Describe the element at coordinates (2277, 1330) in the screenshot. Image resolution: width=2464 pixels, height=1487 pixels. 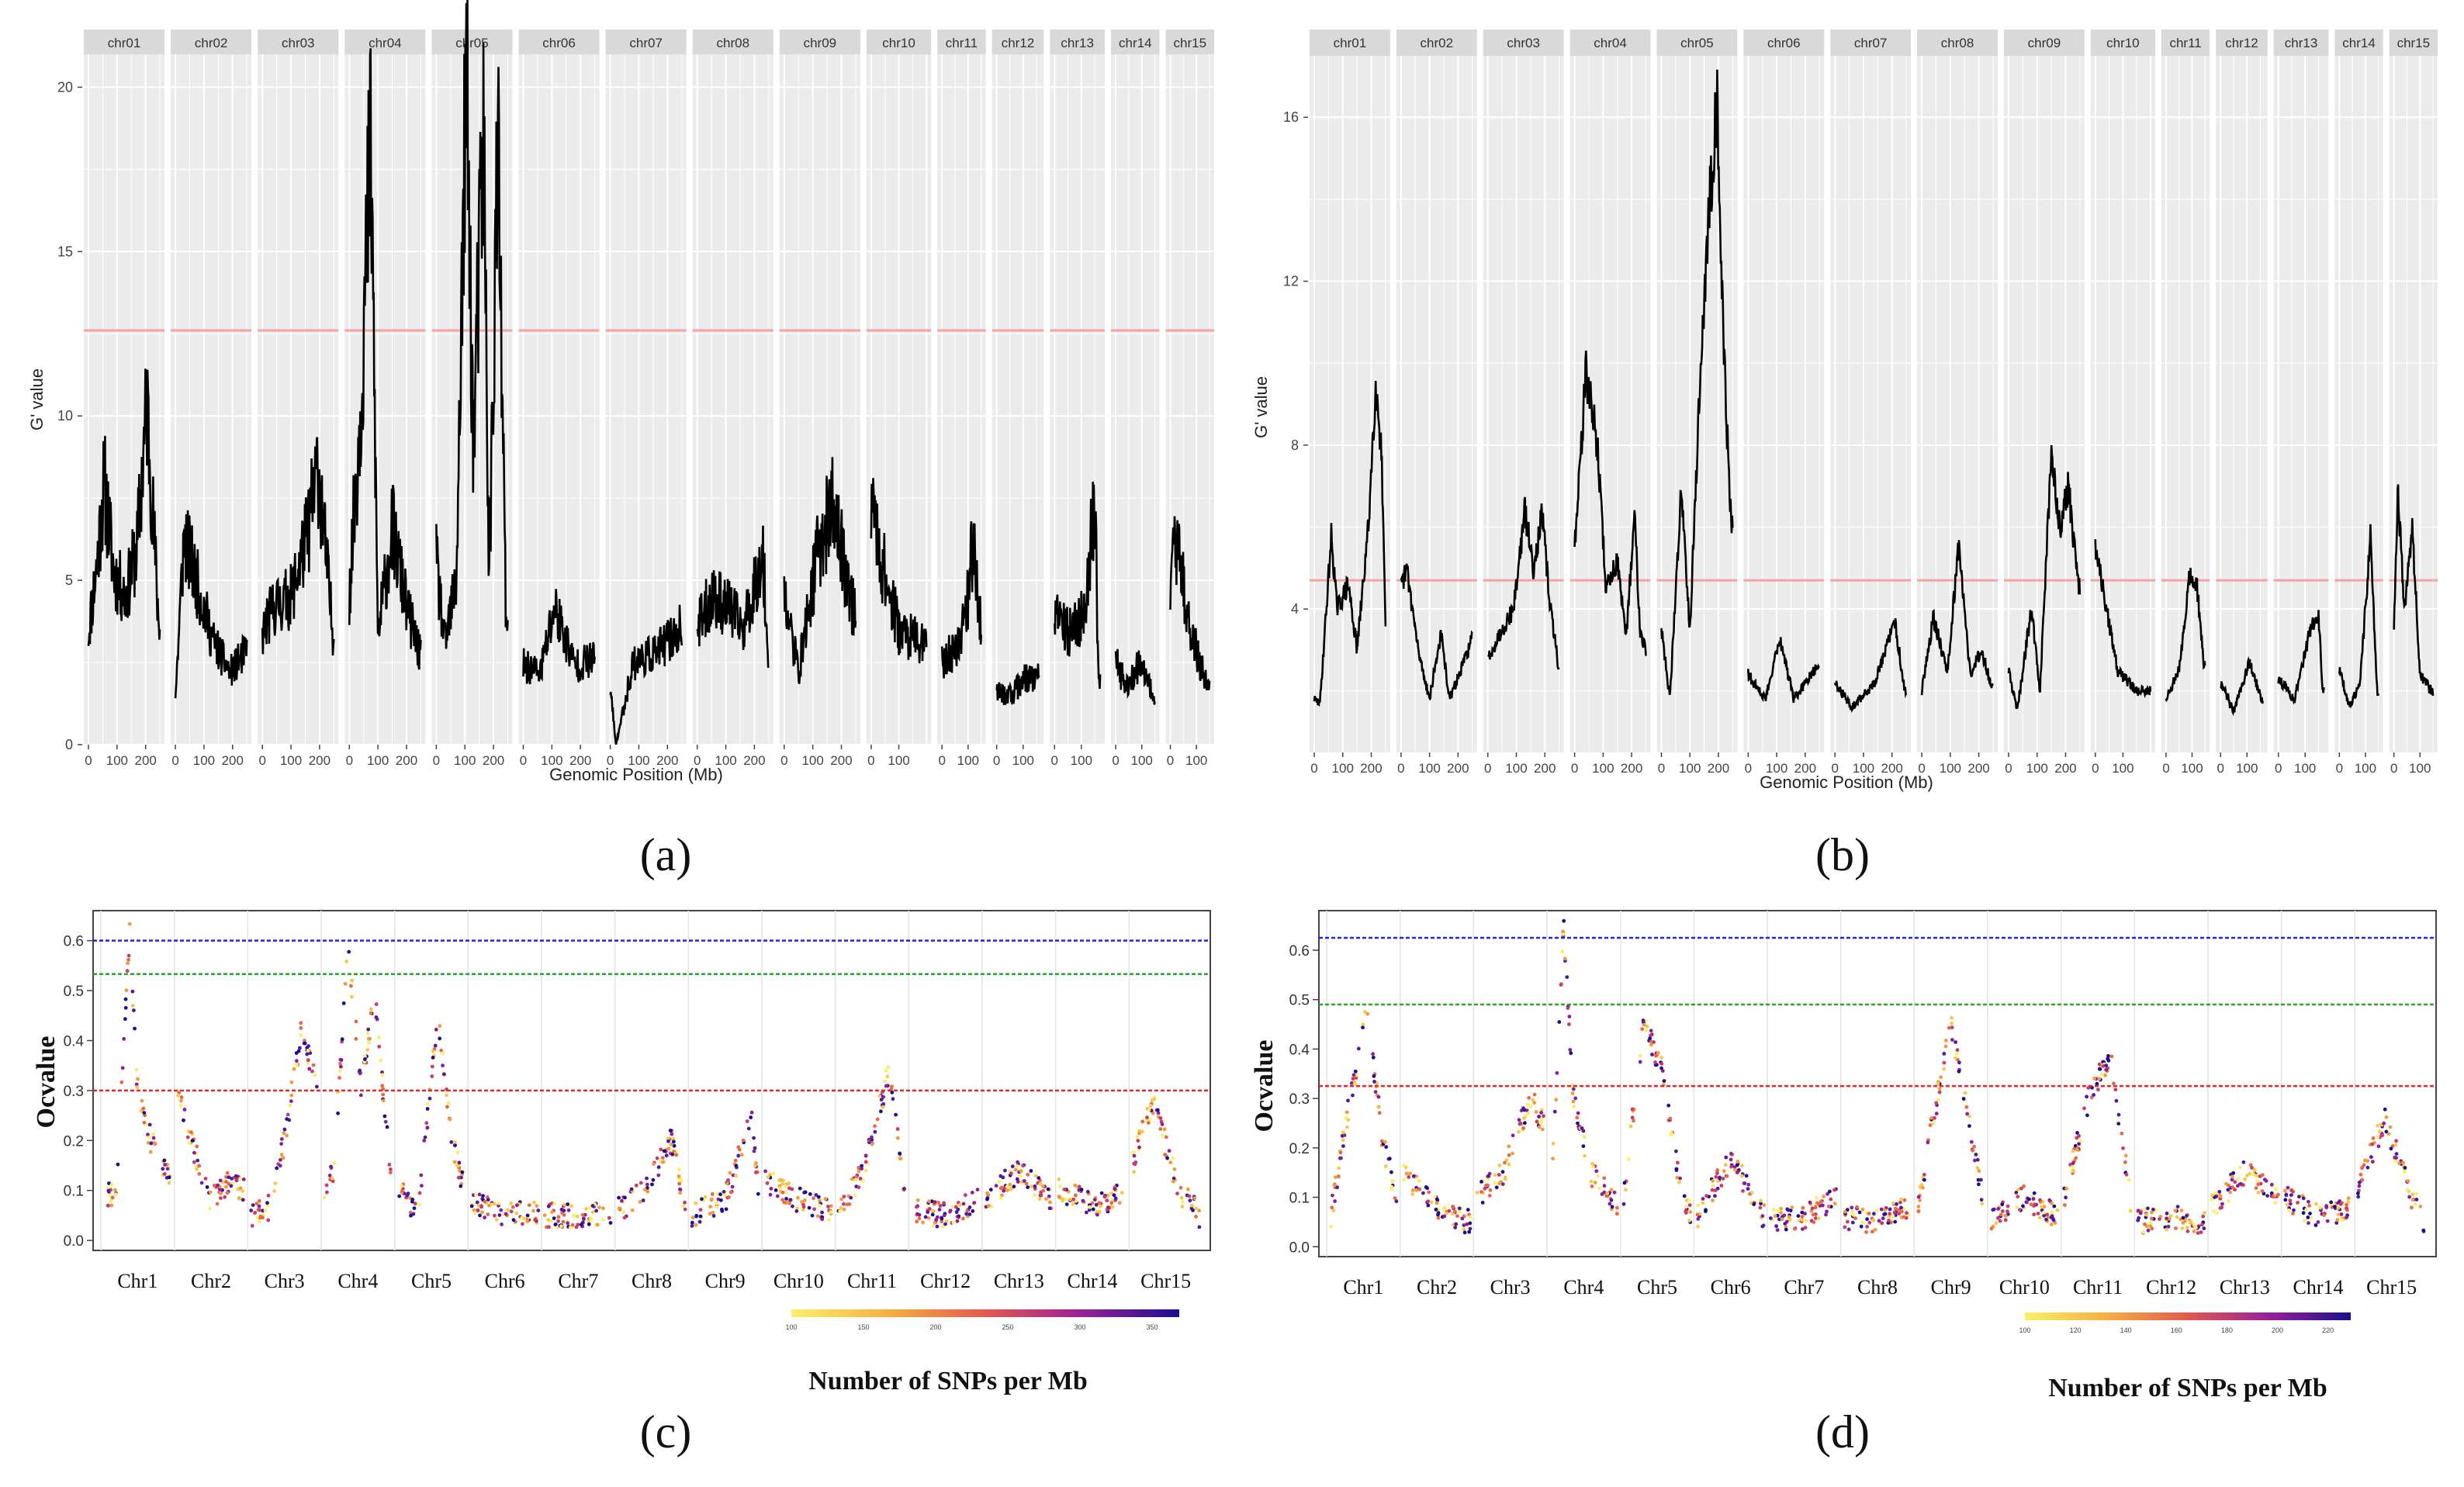
I see `legend-tick-label: 200` at that location.